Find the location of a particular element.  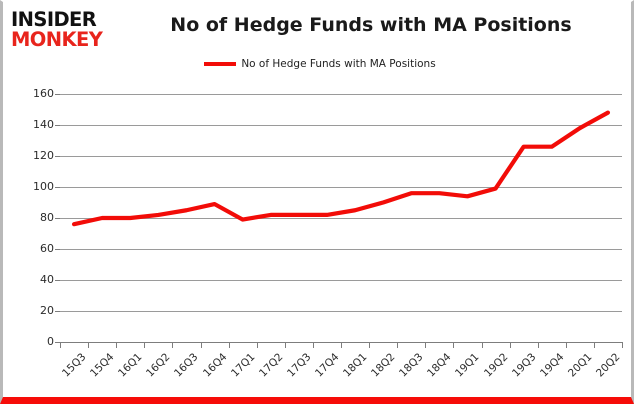

y-tick-label: 20 is located at coordinates (47, 310).